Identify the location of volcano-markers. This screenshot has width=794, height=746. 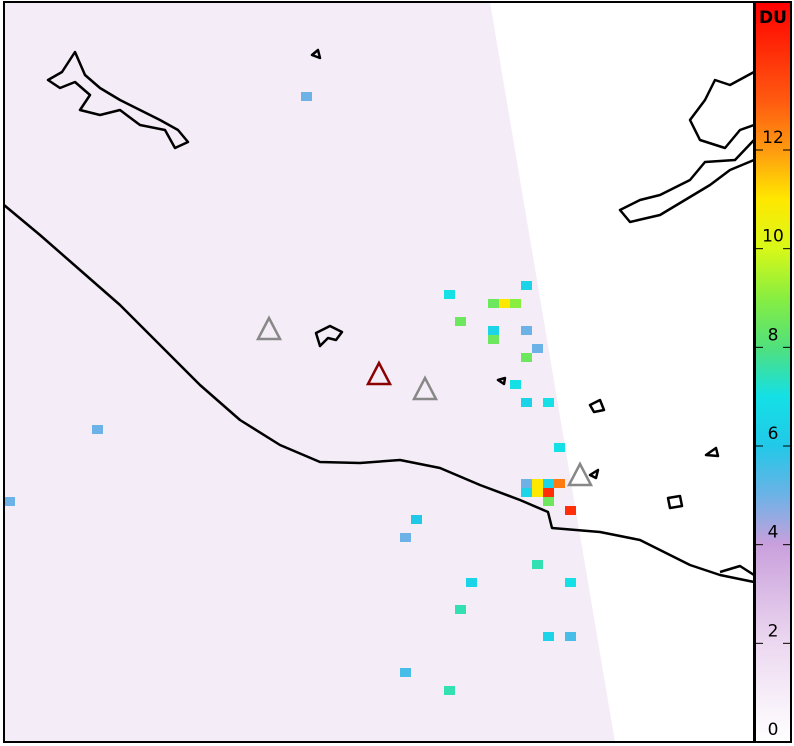
(424, 401).